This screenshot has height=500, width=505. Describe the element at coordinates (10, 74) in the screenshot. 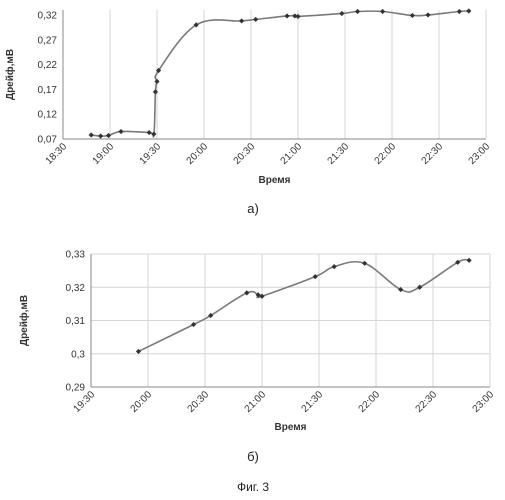

I see `chart0-y-axis-title: Дрейф,мВ` at that location.